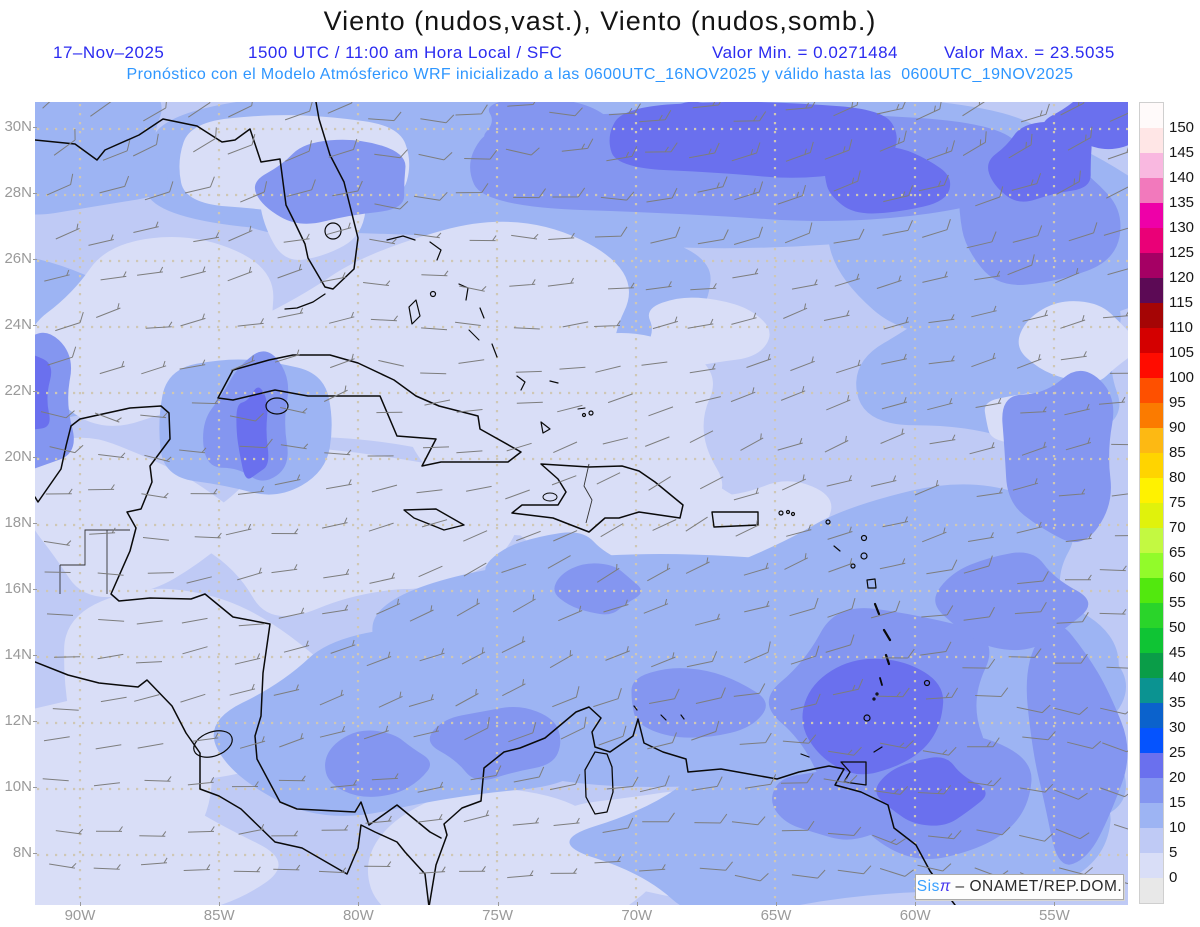 This screenshot has width=1200, height=927. What do you see at coordinates (1182, 377) in the screenshot?
I see `colorbar-tick-label: 100` at bounding box center [1182, 377].